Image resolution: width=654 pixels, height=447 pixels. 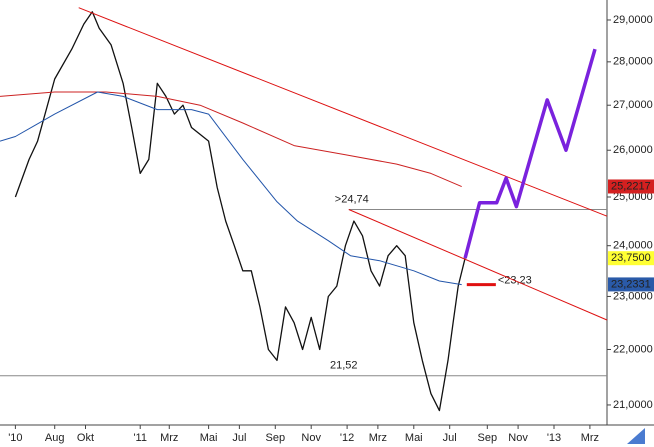 What do you see at coordinates (633, 349) in the screenshot?
I see `y-tick-label: 22,0000` at bounding box center [633, 349].